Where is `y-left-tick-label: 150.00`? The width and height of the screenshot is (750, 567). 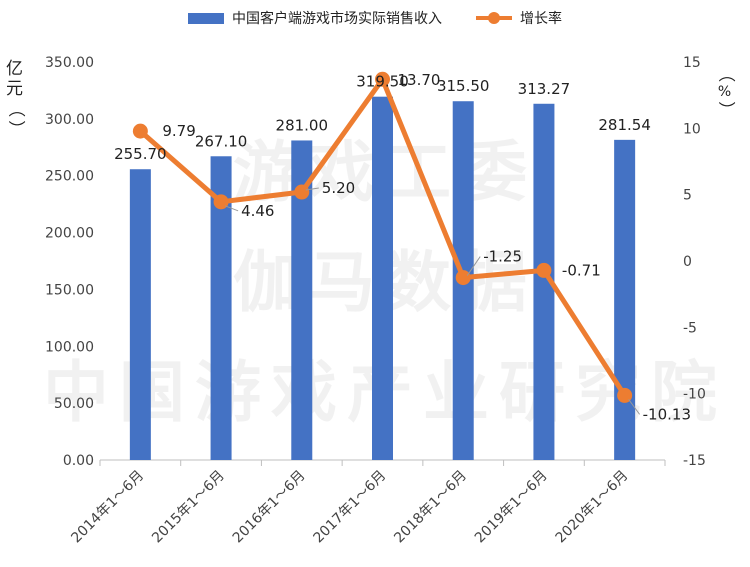 y-left-tick-label: 150.00 is located at coordinates (69, 290).